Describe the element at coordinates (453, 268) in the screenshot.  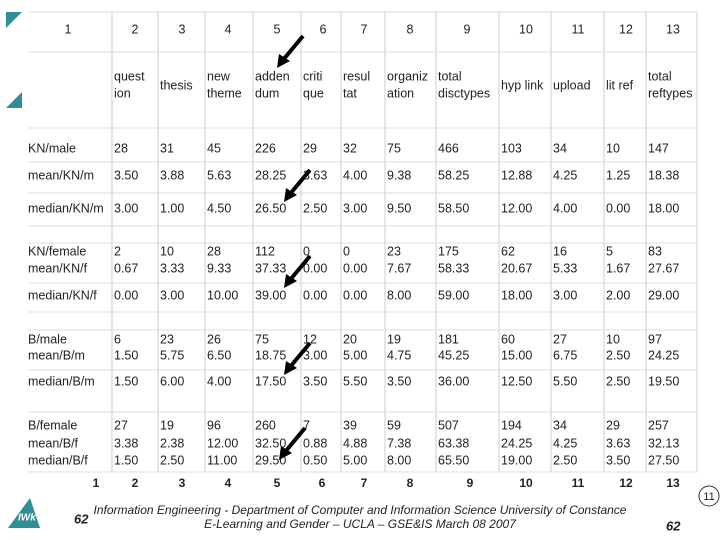
I see `cell: 58.33` at that location.